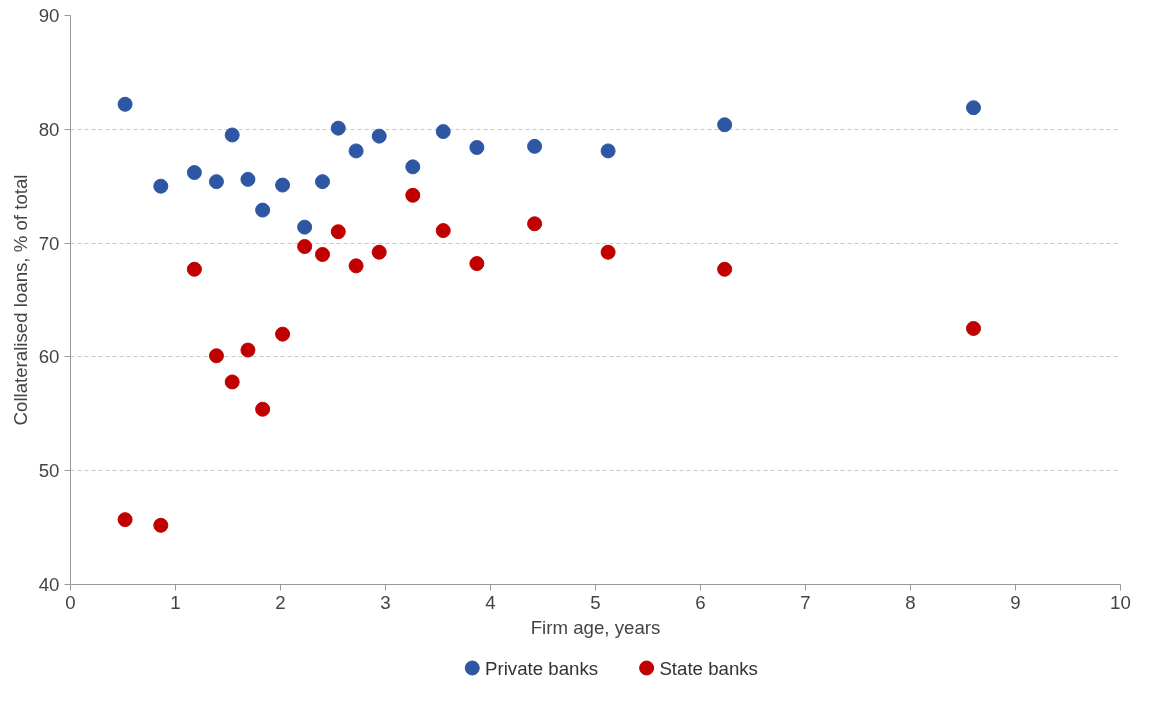 The width and height of the screenshot is (1158, 709). What do you see at coordinates (385, 602) in the screenshot?
I see `x-tick-label: 3` at bounding box center [385, 602].